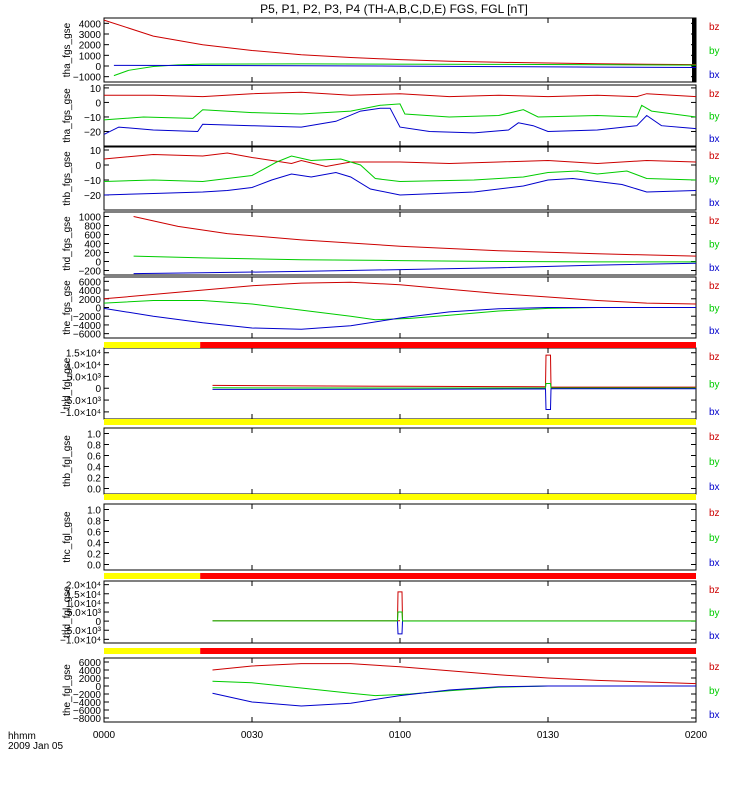 The image size is (750, 800). I want to click on panel-7: 0.00.20.40.60.81.0 thb_fgl_gse bz by bx, so click(391, 461).